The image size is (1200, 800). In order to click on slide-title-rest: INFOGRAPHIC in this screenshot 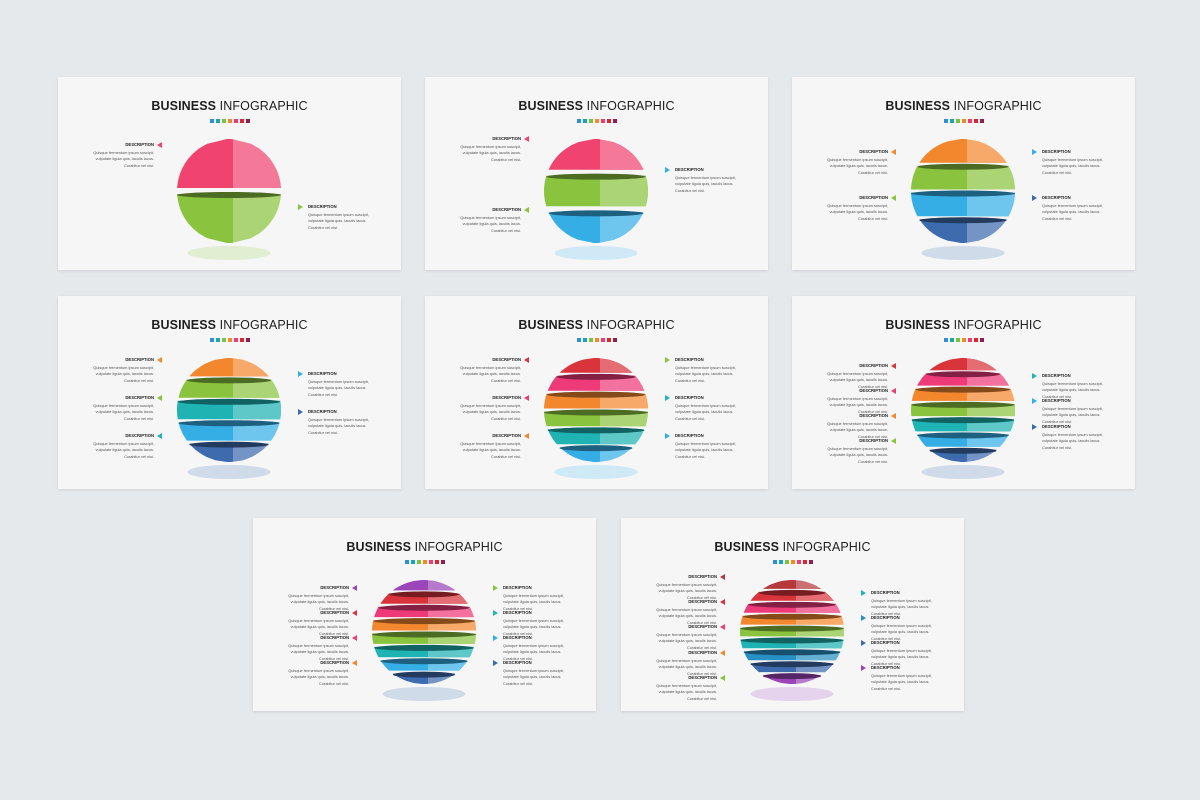, I will do `click(262, 106)`.